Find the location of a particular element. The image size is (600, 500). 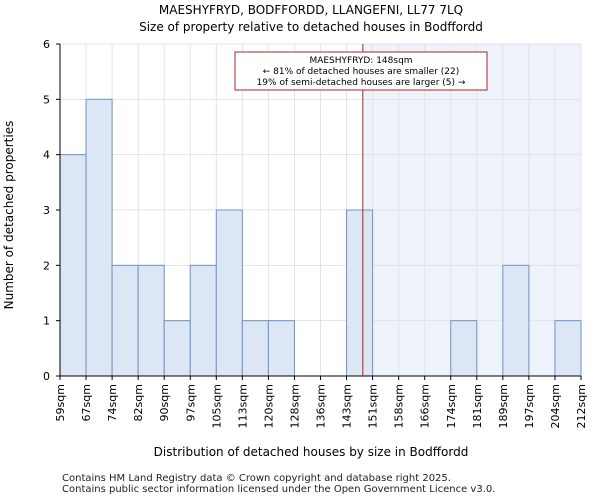

annotation-title: MAESHYFRYD: 148sqm is located at coordinates (360, 61).